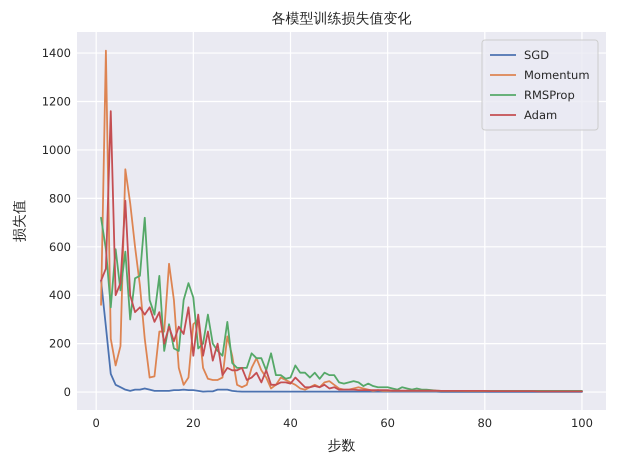  What do you see at coordinates (67, 392) in the screenshot?
I see `y-tick-label: 0` at bounding box center [67, 392].